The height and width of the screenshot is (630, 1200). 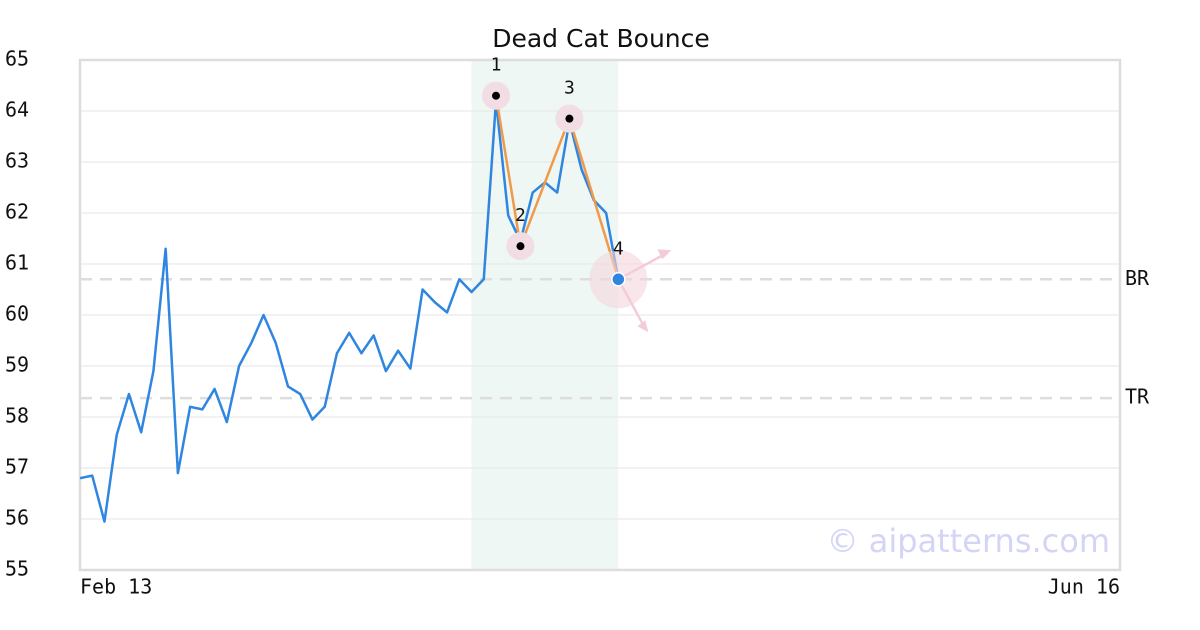 I want to click on watermark: © aipatterns.com, so click(x=968, y=541).